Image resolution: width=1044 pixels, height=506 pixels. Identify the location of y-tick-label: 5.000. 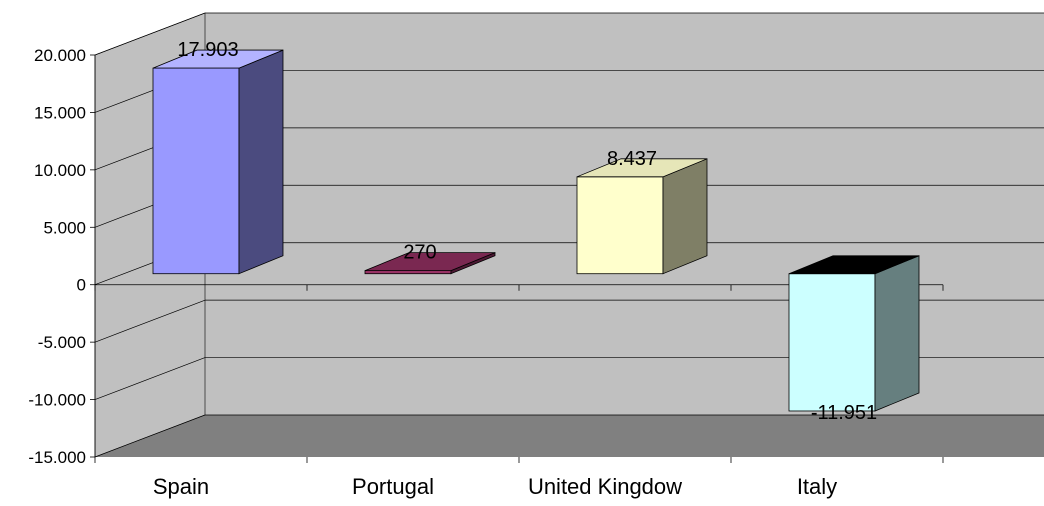
(64, 227).